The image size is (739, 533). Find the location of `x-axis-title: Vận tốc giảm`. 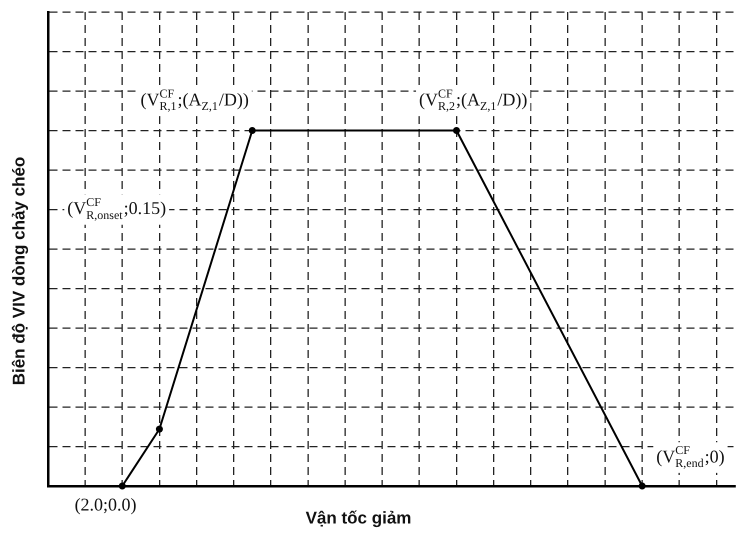

x-axis-title: Vận tốc giảm is located at coordinates (359, 518).